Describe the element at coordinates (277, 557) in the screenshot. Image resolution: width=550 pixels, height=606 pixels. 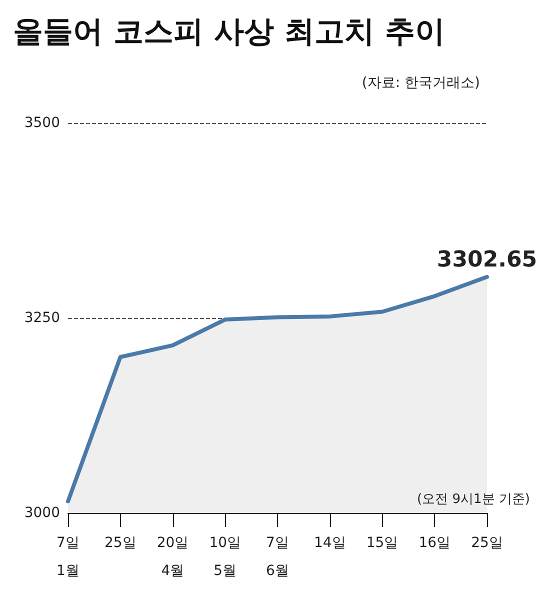
I see `x-tick-label: 7일 6월` at that location.